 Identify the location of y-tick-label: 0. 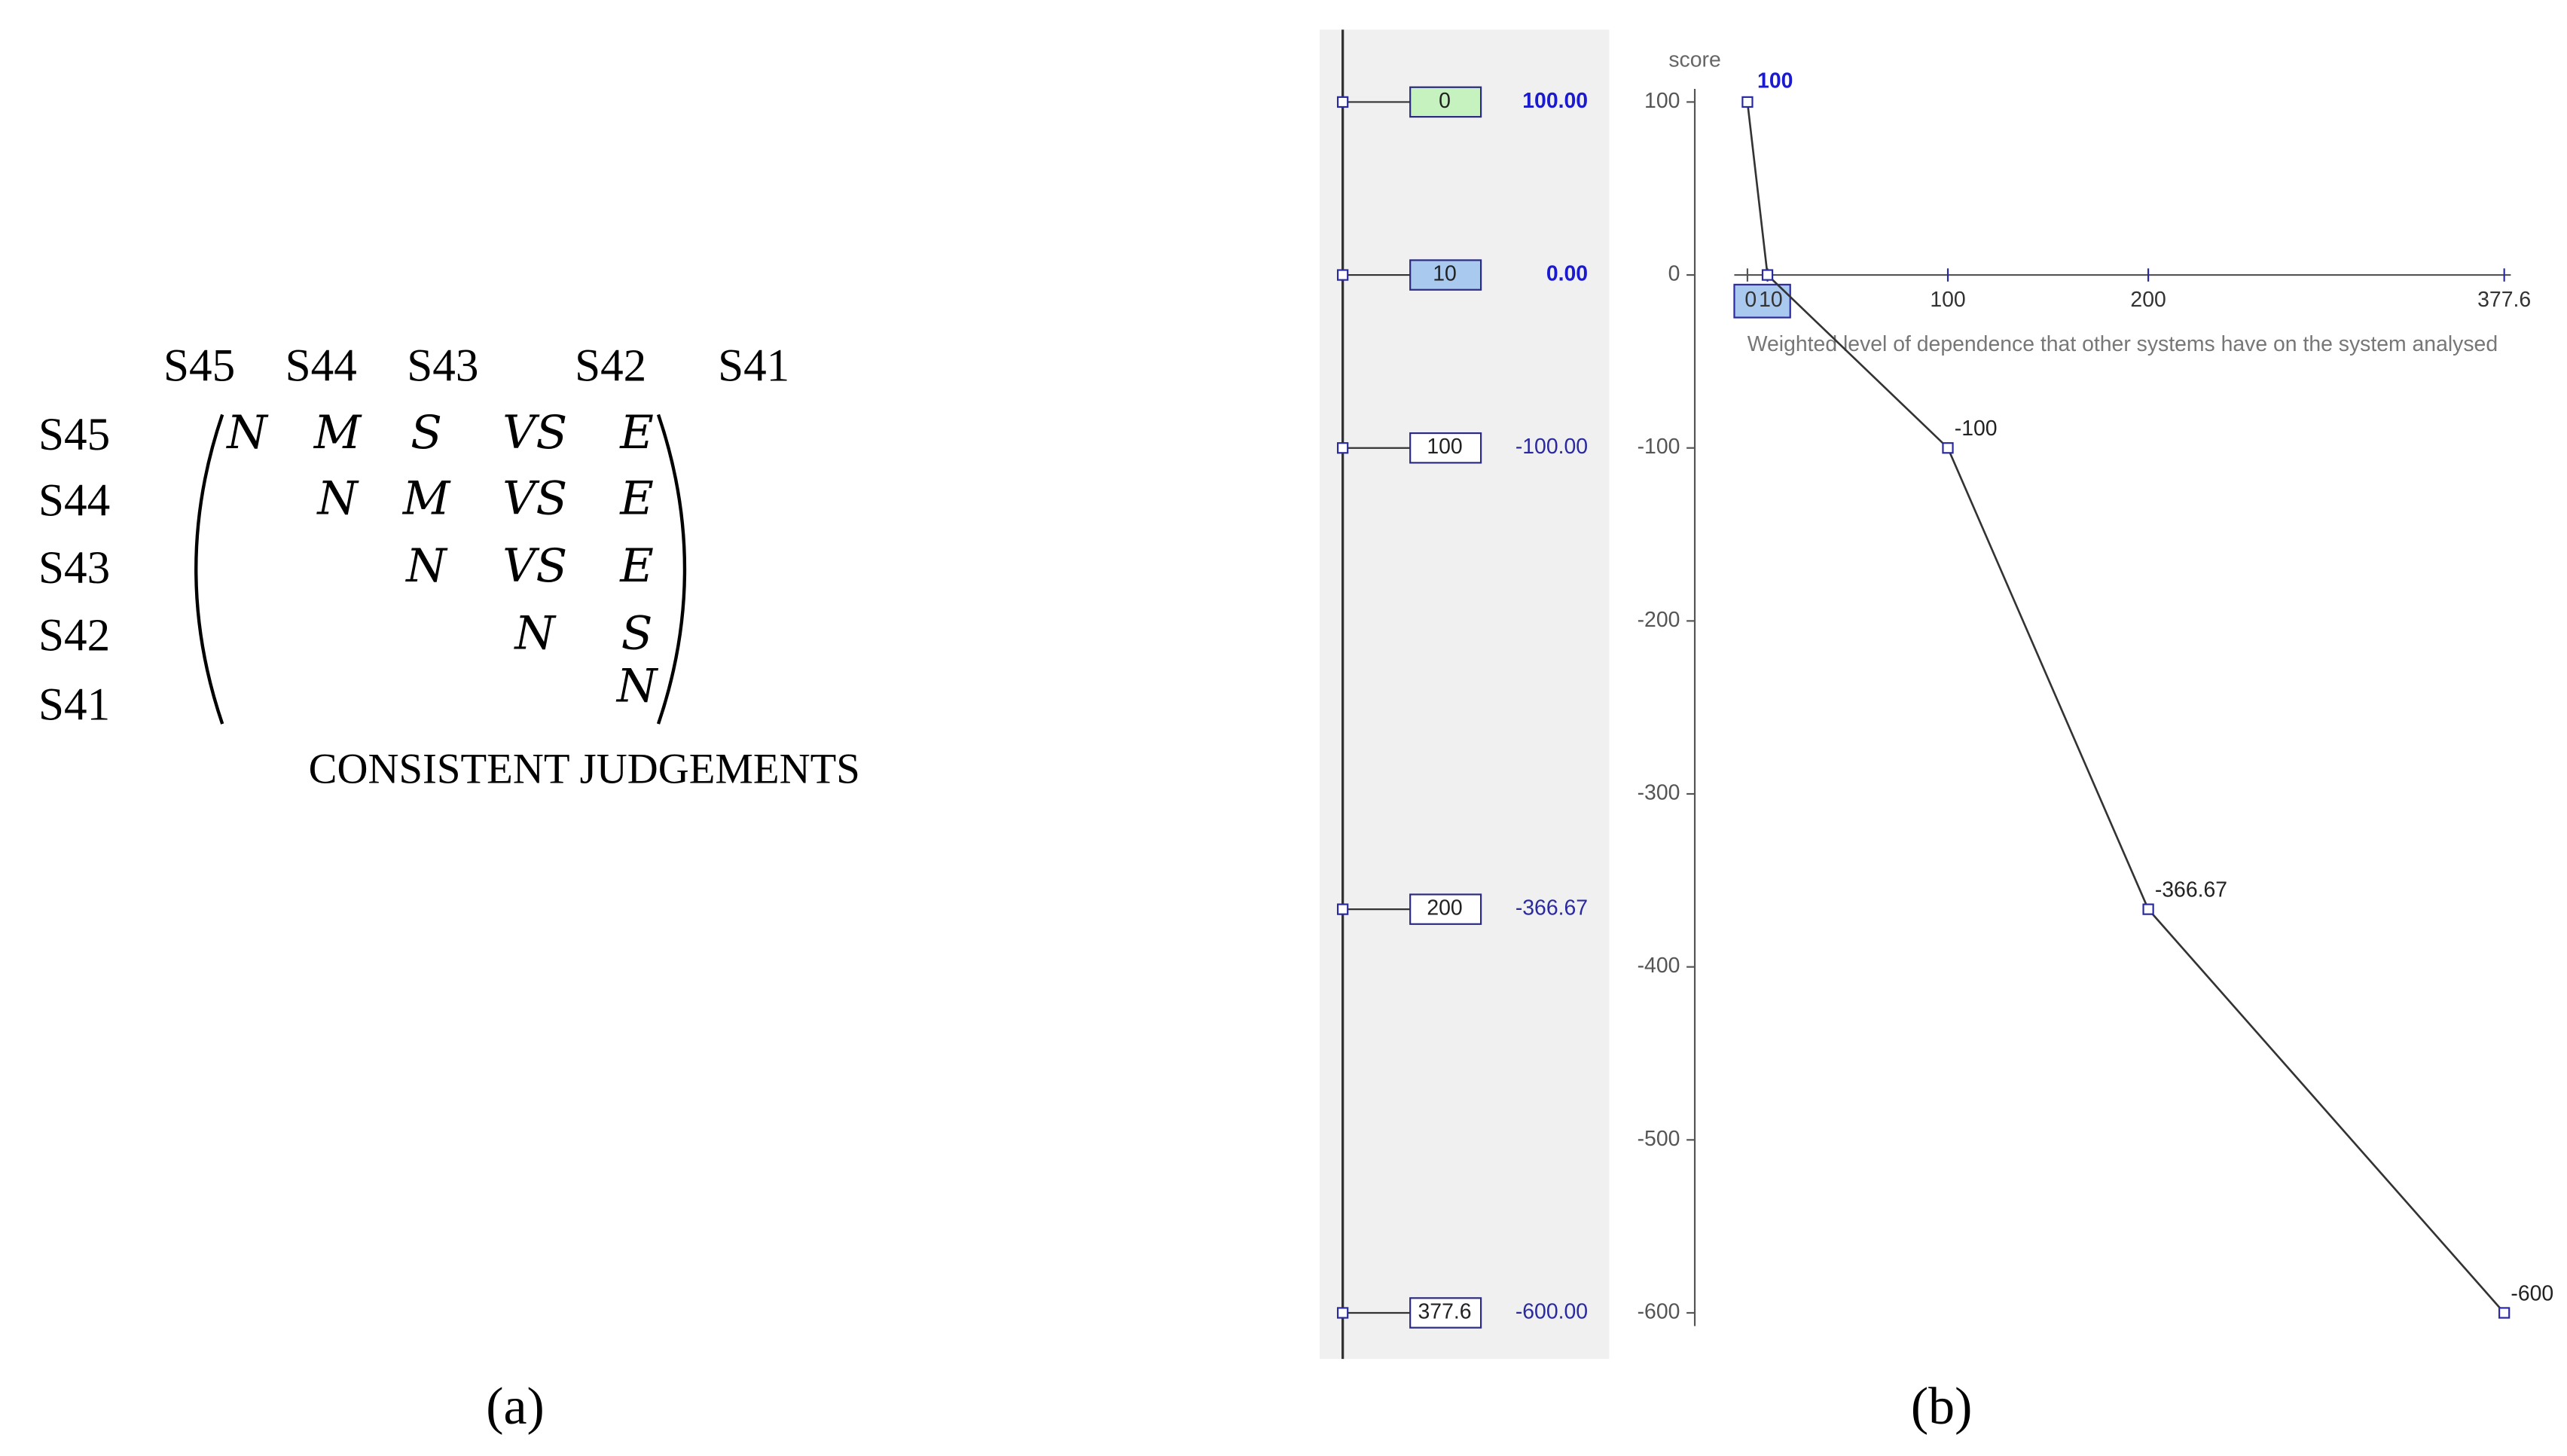
(1674, 274).